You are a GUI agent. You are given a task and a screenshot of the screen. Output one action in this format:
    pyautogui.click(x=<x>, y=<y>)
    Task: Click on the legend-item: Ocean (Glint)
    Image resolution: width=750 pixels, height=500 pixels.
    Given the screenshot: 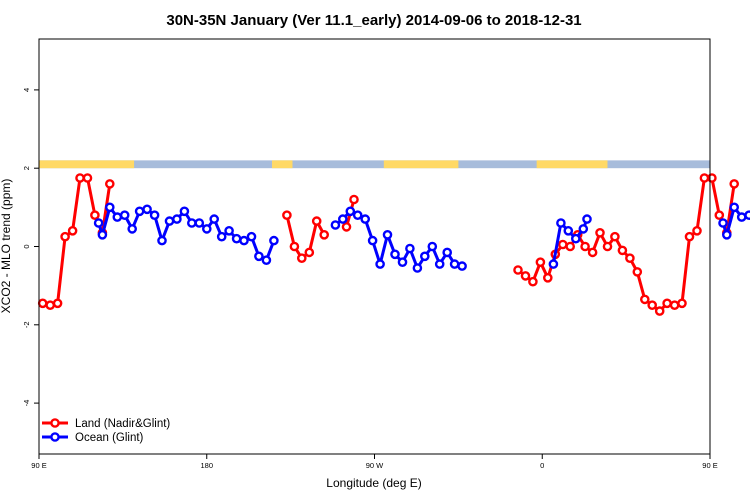 What is the action you would take?
    pyautogui.click(x=93, y=438)
    